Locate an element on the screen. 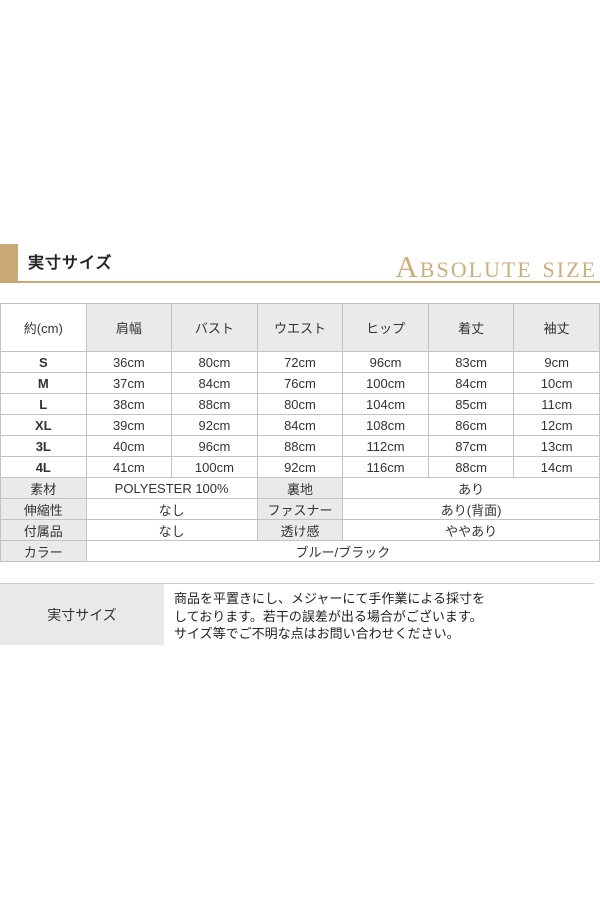 Image resolution: width=600 pixels, height=900 pixels. spec-row: 付属品 なし 透け感 ややあり is located at coordinates (300, 530).